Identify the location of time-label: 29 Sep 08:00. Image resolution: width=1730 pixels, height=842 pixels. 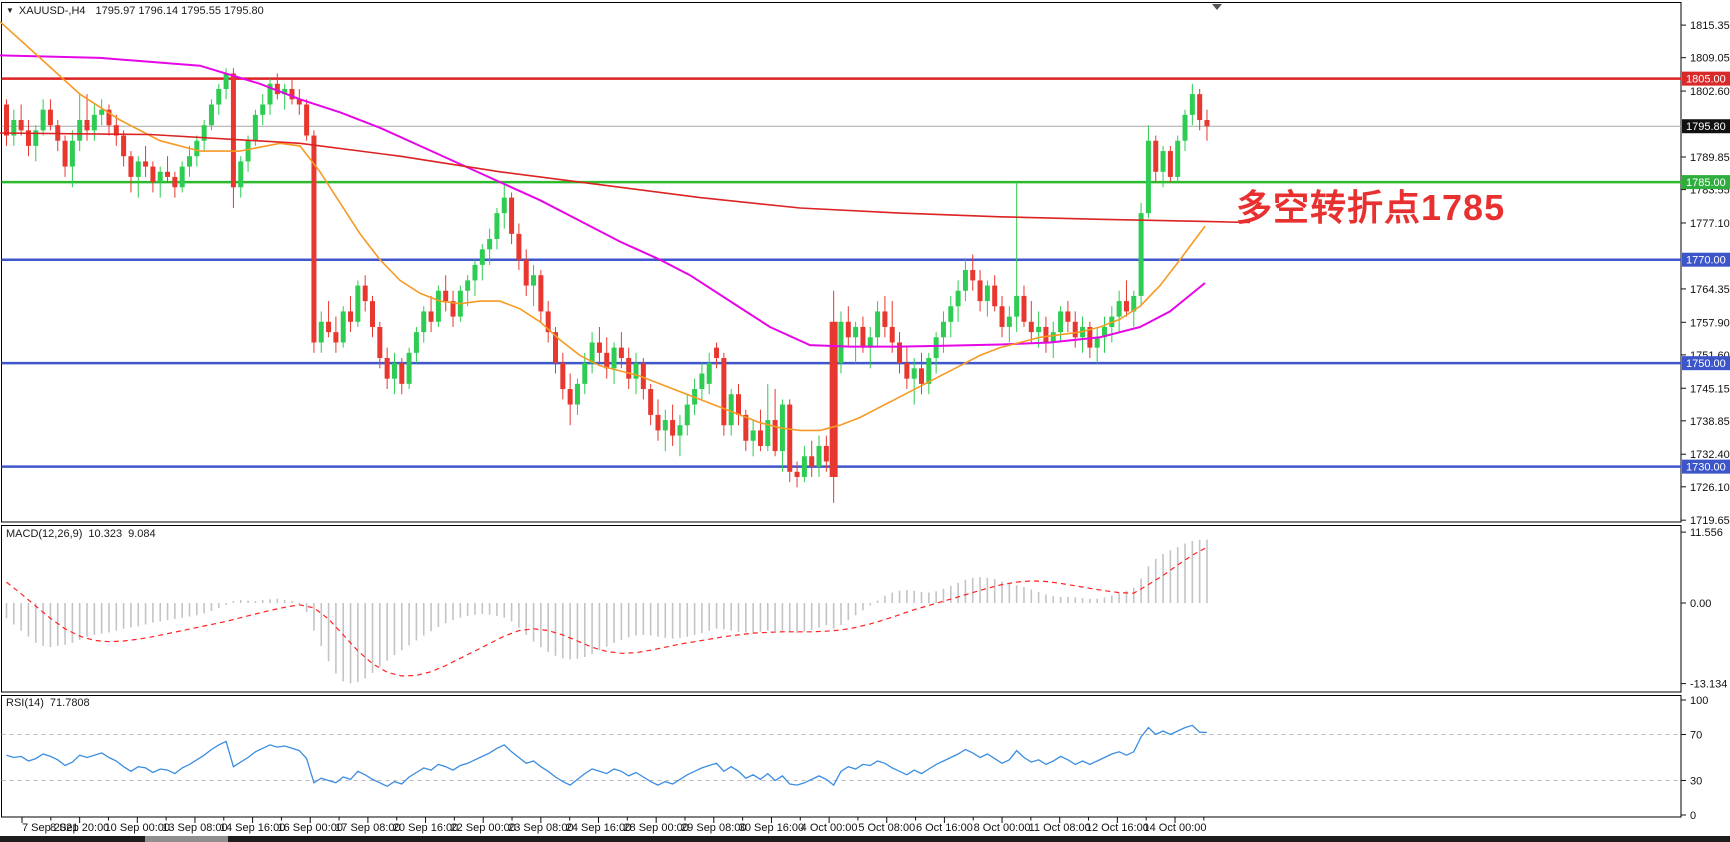
(713, 828).